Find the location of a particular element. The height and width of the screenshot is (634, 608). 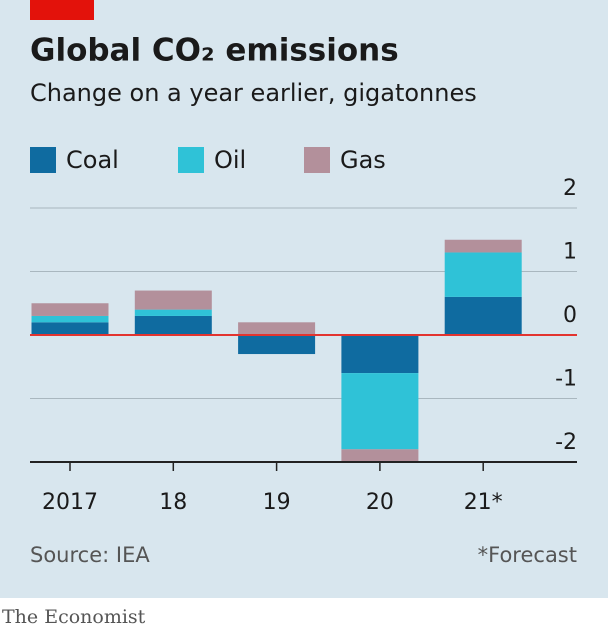

source: Source: IEA is located at coordinates (90, 555).